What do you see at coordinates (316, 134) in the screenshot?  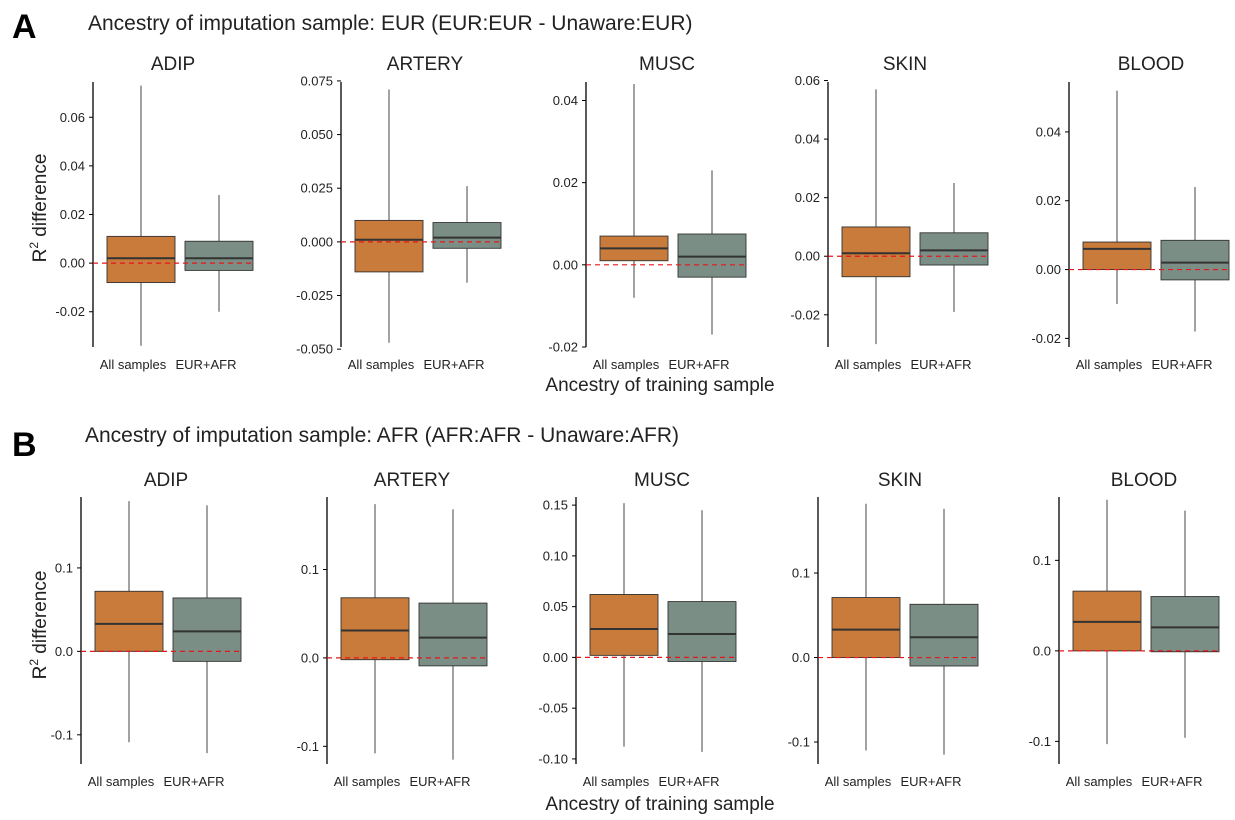 I see `y-tick-label: 0.050` at bounding box center [316, 134].